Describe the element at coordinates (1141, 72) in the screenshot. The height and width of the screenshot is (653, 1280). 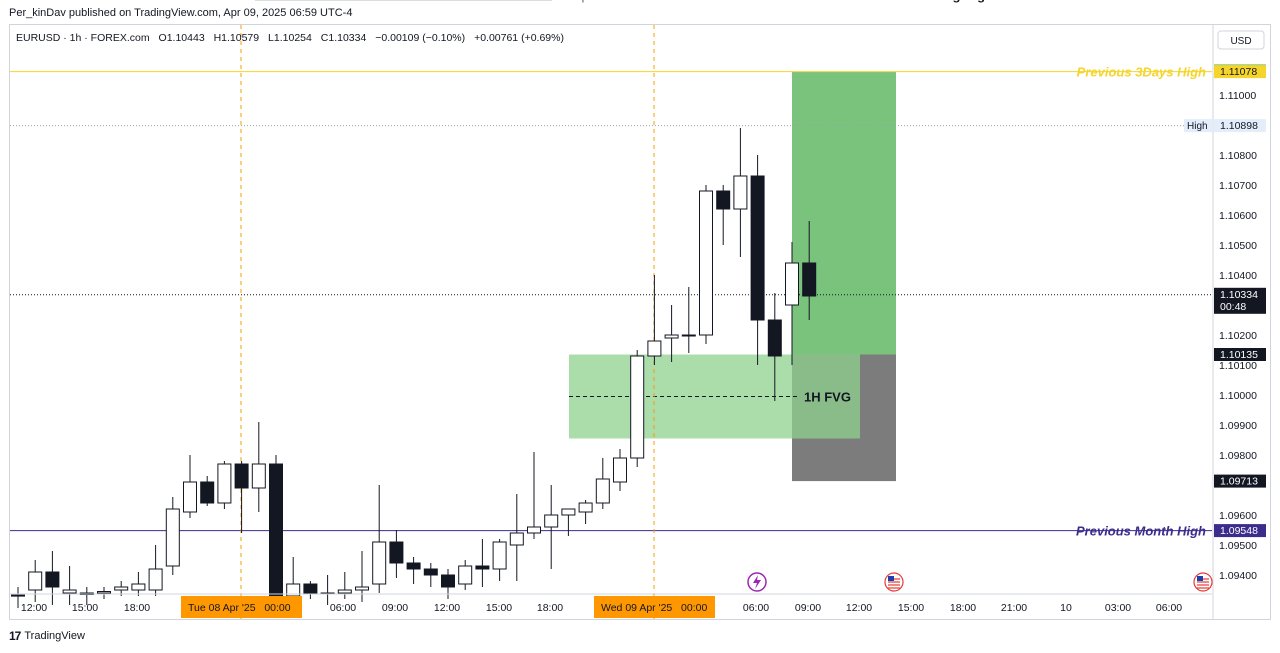
I see `previous-3days-high-label: Previous 3Days High` at that location.